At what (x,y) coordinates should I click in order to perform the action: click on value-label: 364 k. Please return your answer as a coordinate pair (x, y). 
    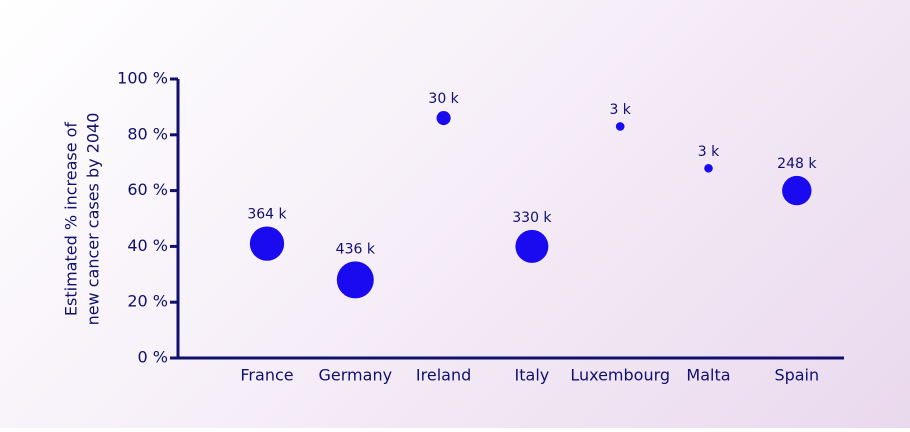
    Looking at the image, I should click on (267, 214).